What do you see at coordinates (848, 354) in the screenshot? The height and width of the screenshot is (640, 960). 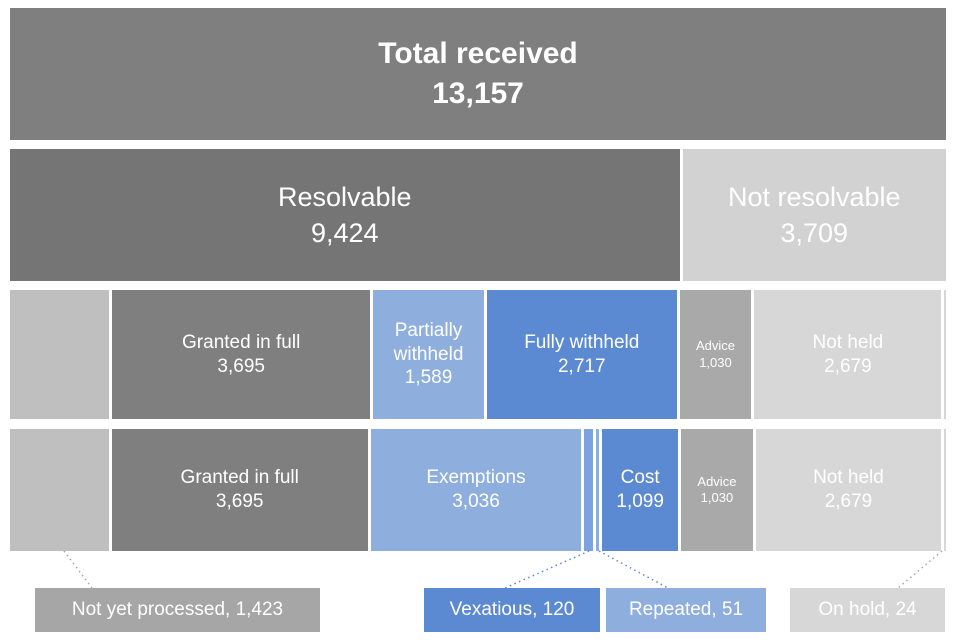 I see `segment-not-held-1: Not held 2,679` at bounding box center [848, 354].